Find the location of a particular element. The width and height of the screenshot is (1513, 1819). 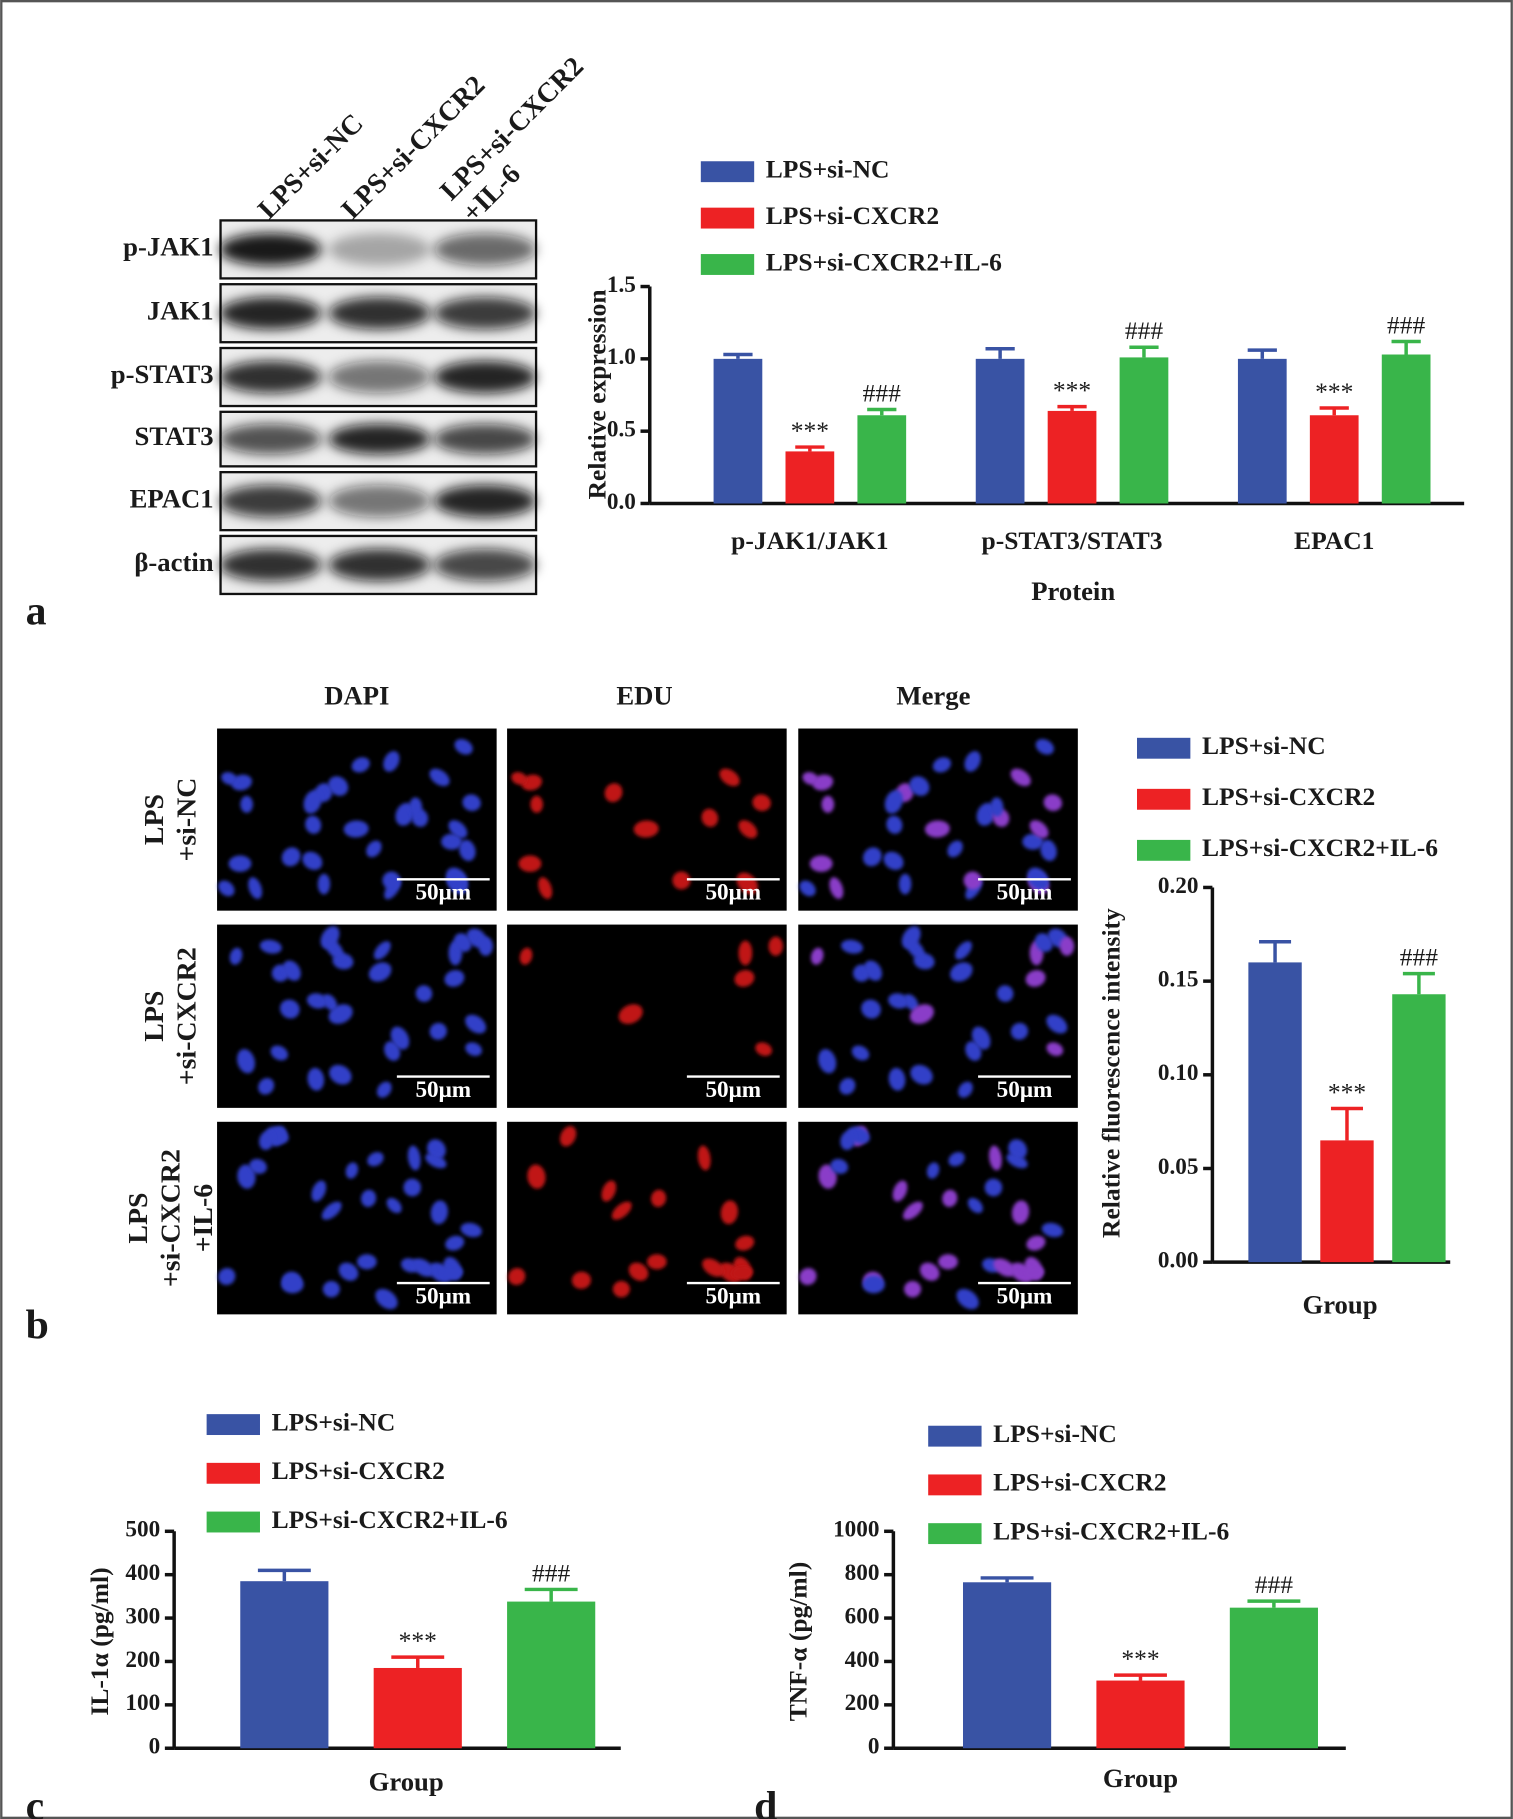

panel-label: d is located at coordinates (765, 1801).